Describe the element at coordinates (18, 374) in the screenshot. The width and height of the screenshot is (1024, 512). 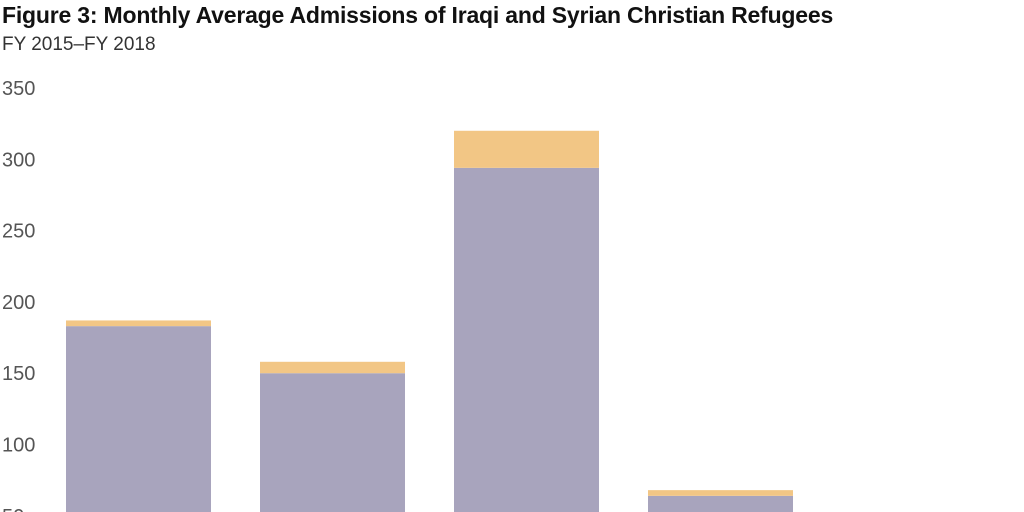
I see `y-tick-label: 150` at that location.